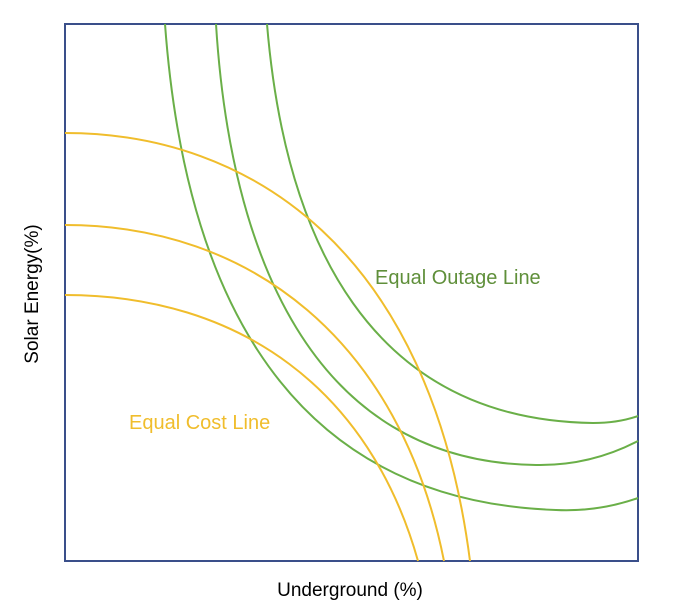 This screenshot has width=688, height=616. What do you see at coordinates (350, 590) in the screenshot?
I see `x-axis-label: Underground (%)` at bounding box center [350, 590].